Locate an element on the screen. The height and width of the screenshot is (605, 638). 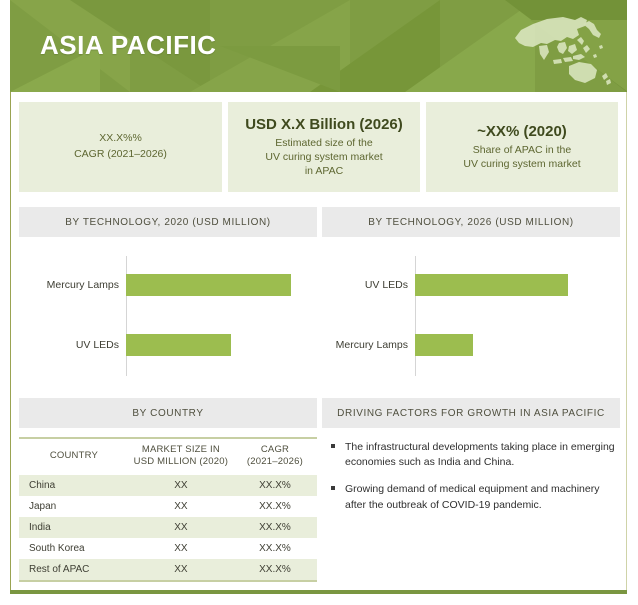
column-header-cagr-line2: (2021–2026) is located at coordinates (275, 462).